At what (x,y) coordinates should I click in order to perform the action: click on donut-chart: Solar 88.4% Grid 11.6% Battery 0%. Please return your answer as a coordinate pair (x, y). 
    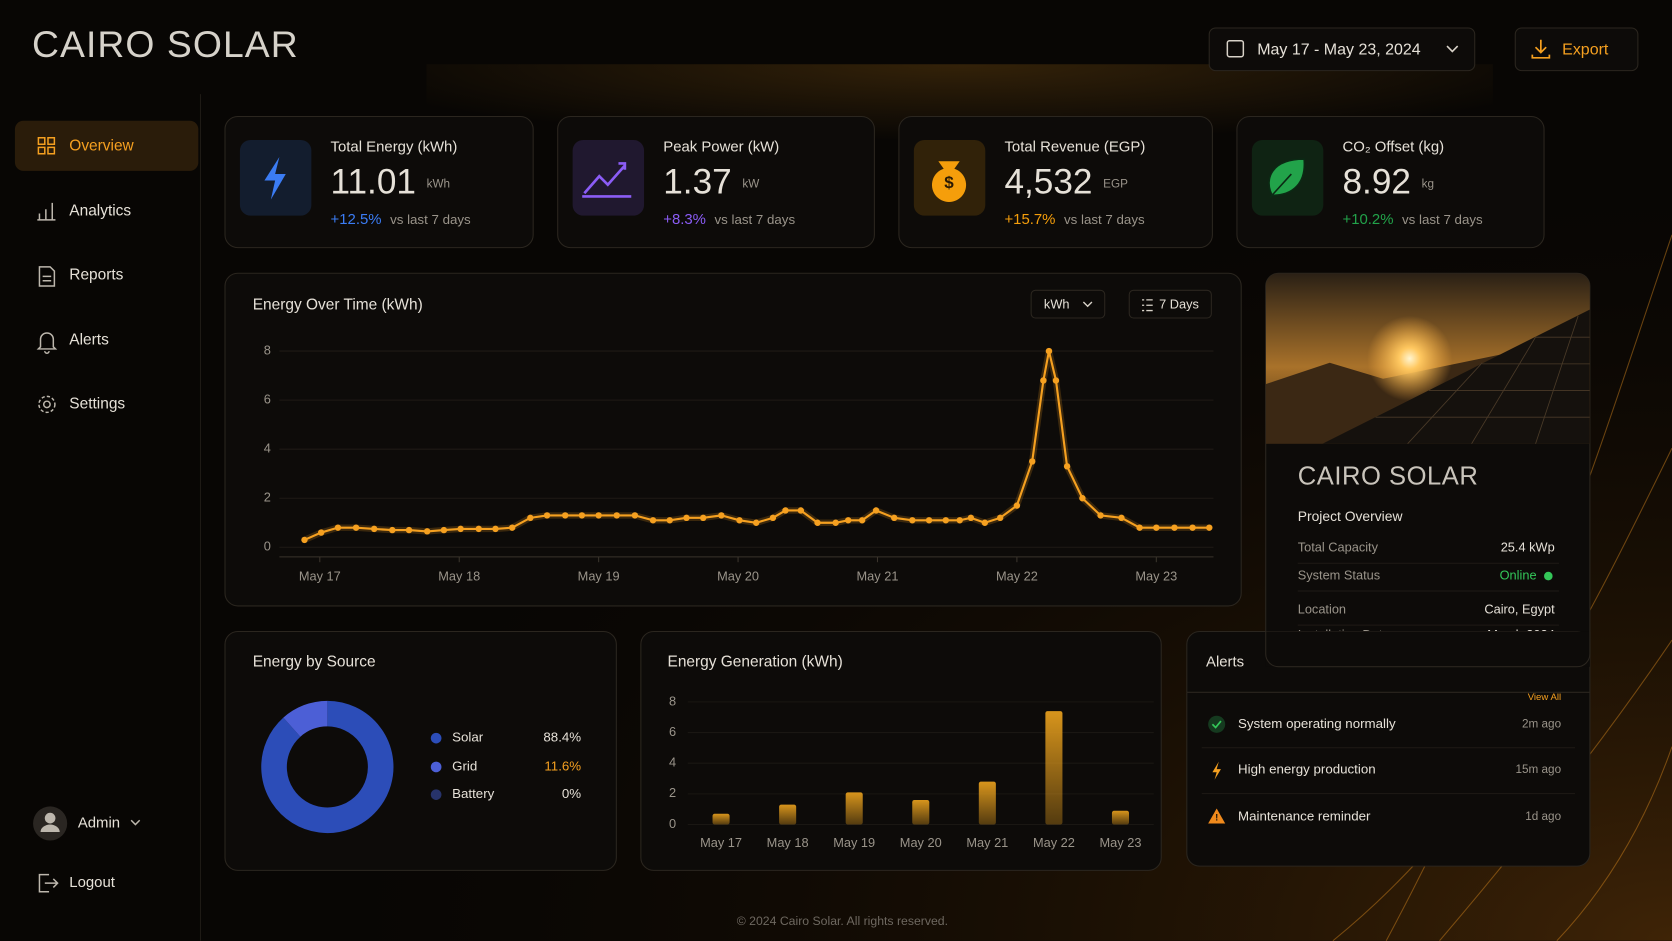
    Looking at the image, I should click on (421, 767).